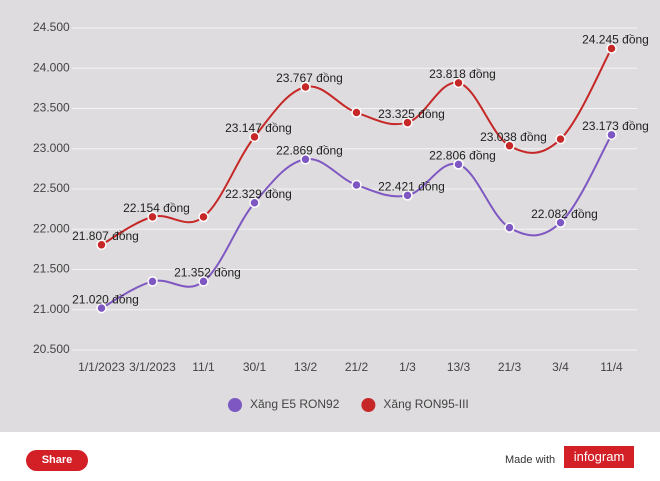 Image resolution: width=660 pixels, height=481 pixels. I want to click on y-tick-label: 23.500, so click(51, 108).